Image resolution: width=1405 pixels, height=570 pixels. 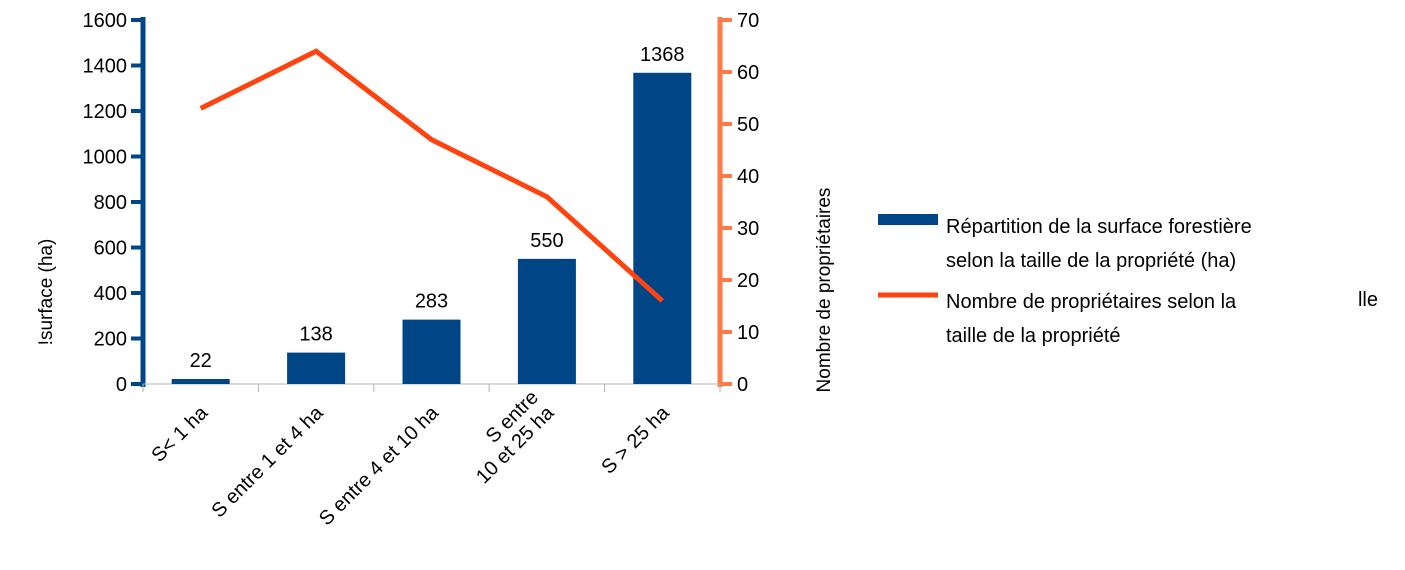 I want to click on bar-data-label: 22, so click(x=201, y=361).